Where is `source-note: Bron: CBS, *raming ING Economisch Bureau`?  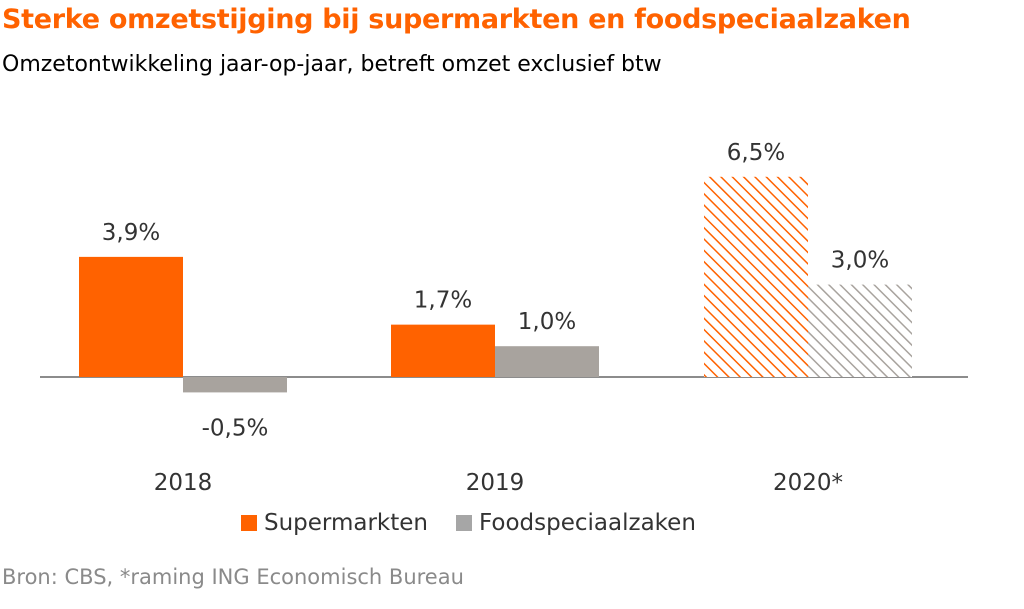
source-note: Bron: CBS, *raming ING Economisch Bureau is located at coordinates (233, 577).